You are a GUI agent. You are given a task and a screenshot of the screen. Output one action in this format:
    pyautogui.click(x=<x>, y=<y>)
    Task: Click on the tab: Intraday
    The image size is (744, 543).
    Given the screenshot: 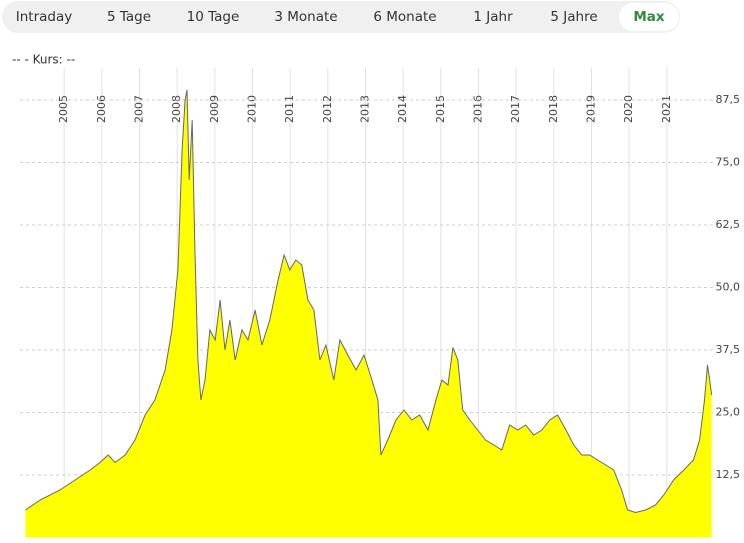 What is the action you would take?
    pyautogui.click(x=44, y=17)
    